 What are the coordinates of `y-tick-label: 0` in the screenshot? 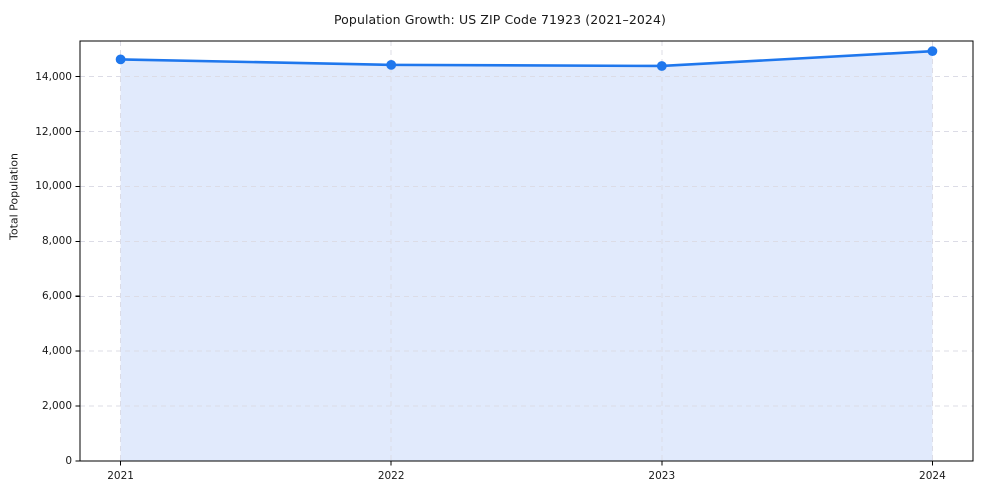 It's located at (68, 461).